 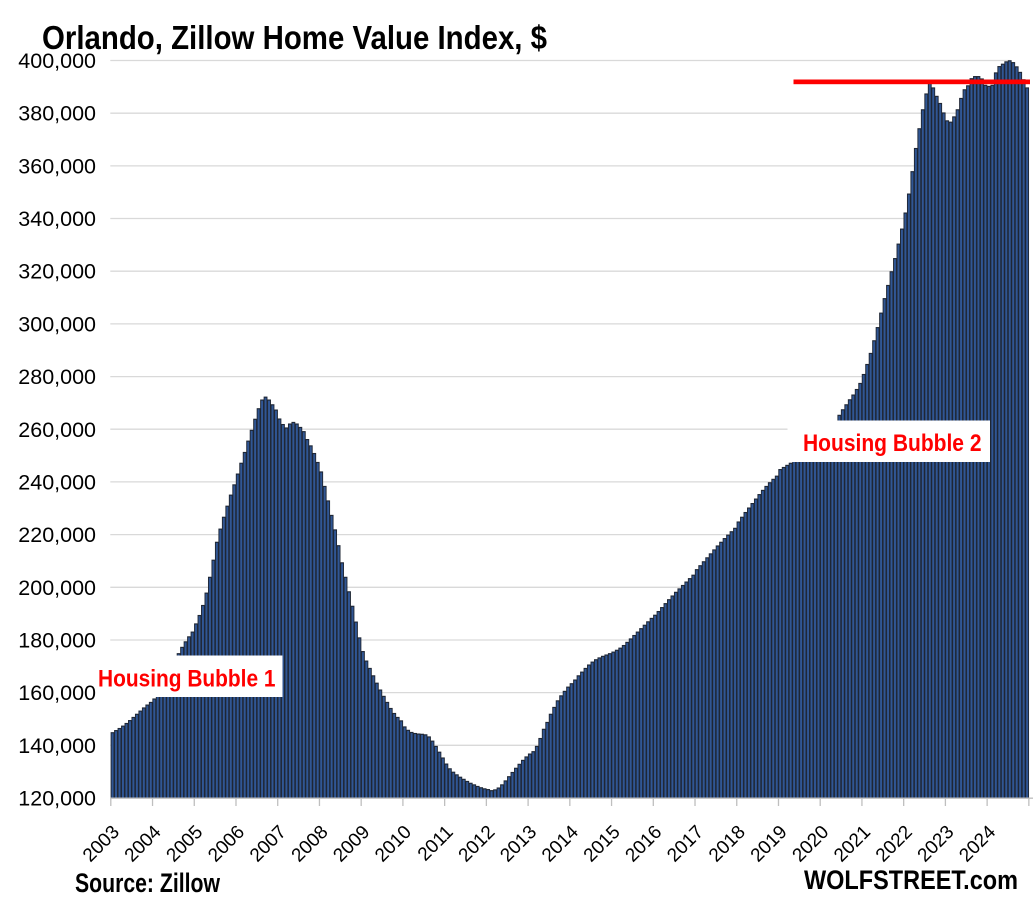 What do you see at coordinates (57, 166) in the screenshot?
I see `svg-text: 360,000` at bounding box center [57, 166].